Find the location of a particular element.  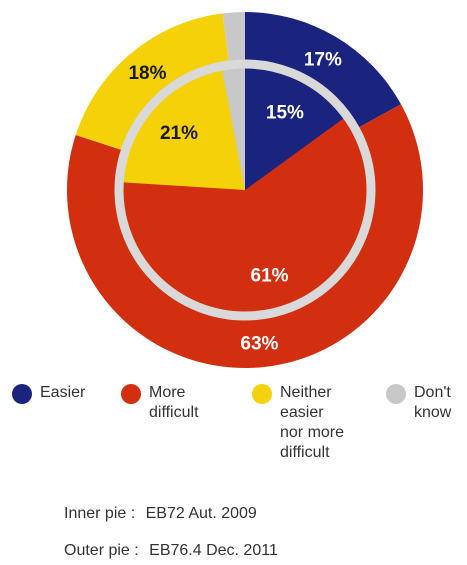

legend-item-neither: Neither easier nor more difficult is located at coordinates (298, 423).